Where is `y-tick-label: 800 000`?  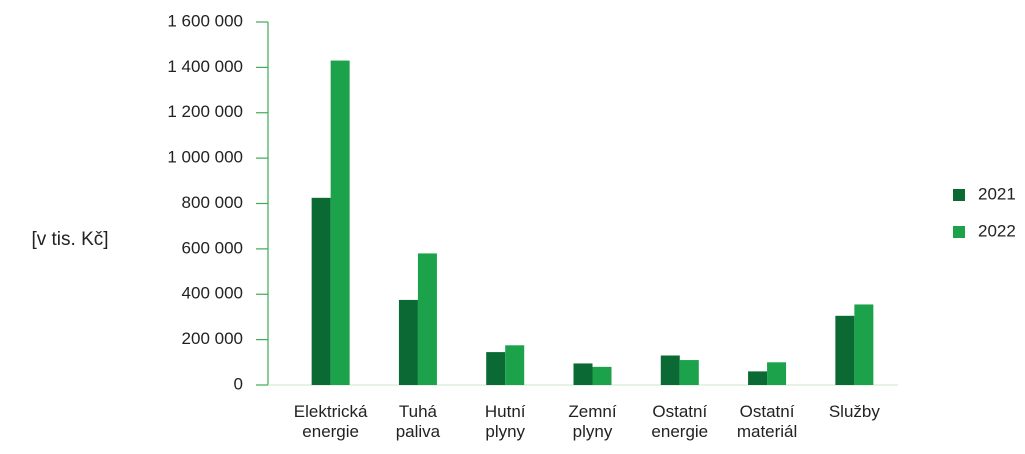
y-tick-label: 800 000 is located at coordinates (212, 202).